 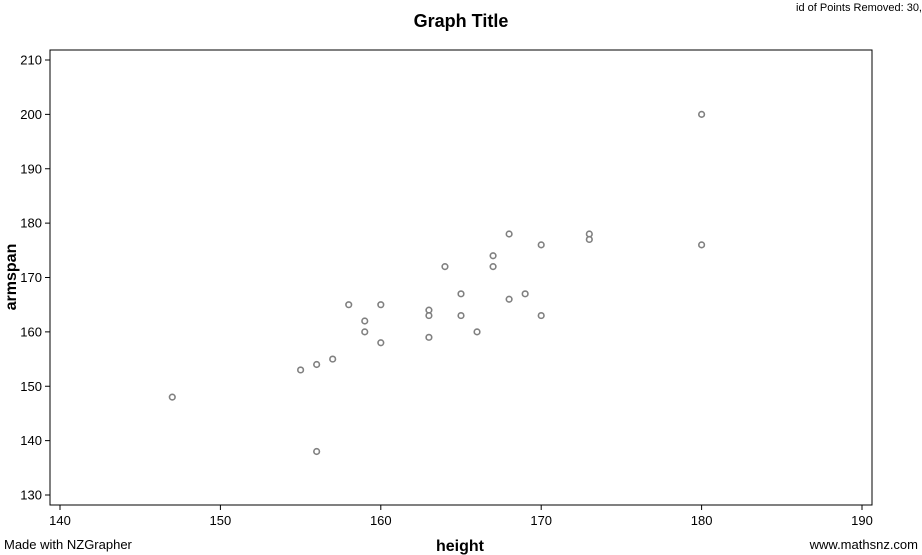 What do you see at coordinates (31, 331) in the screenshot?
I see `y-tick-label: 160` at bounding box center [31, 331].